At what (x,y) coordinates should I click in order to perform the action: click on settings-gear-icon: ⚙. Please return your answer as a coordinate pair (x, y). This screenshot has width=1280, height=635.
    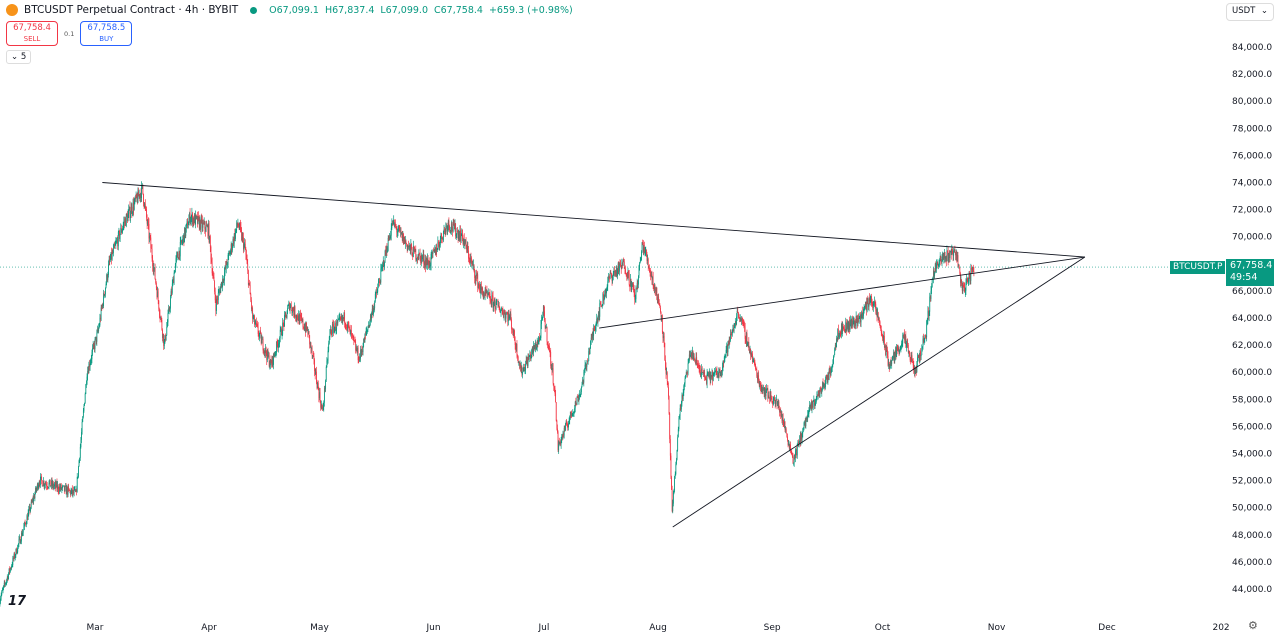
    Looking at the image, I should click on (1253, 625).